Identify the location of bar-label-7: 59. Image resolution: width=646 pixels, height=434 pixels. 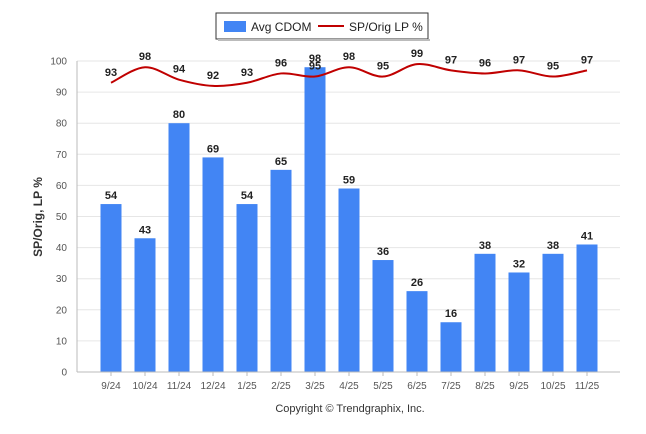
(349, 181).